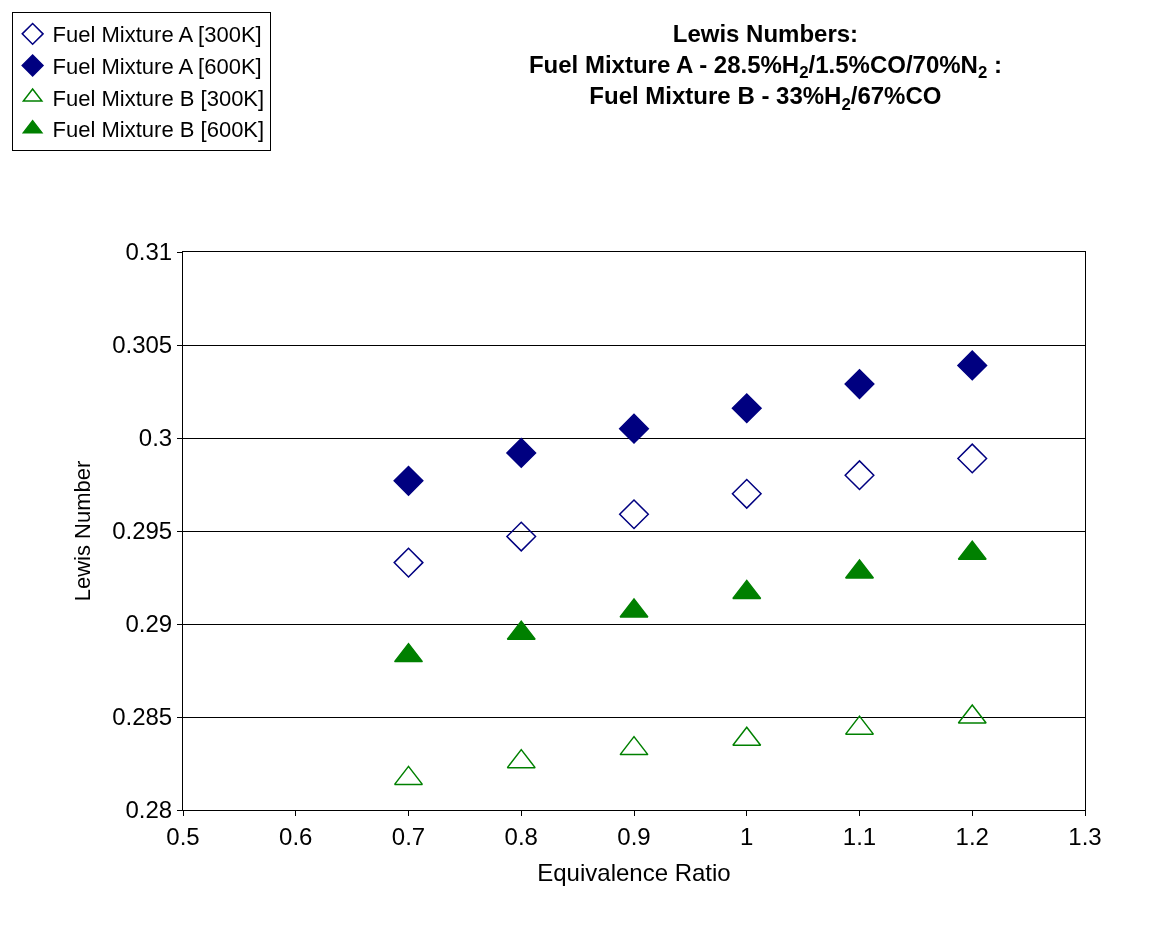 This screenshot has height=935, width=1151. I want to click on legend-label: Fuel Mixture A [600K], so click(157, 67).